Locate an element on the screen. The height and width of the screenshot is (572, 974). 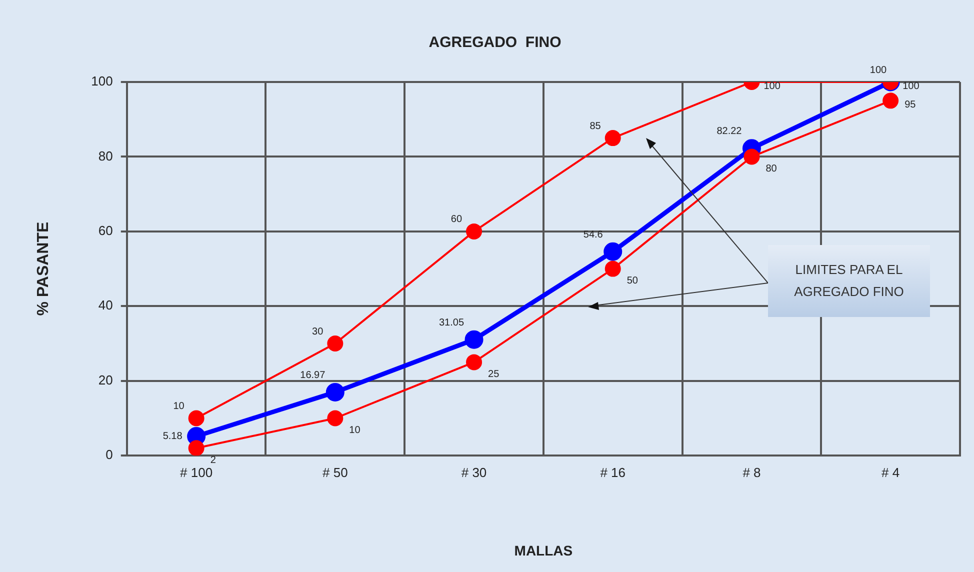
y-tick-label: 40 is located at coordinates (105, 305).